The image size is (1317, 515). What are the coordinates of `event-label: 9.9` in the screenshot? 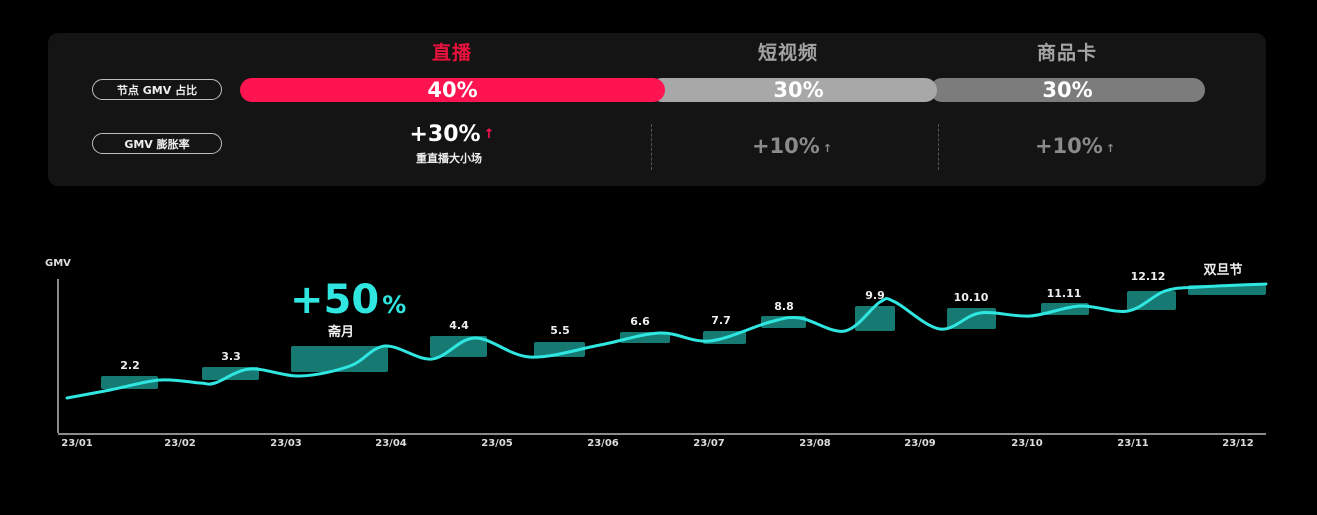 It's located at (875, 295).